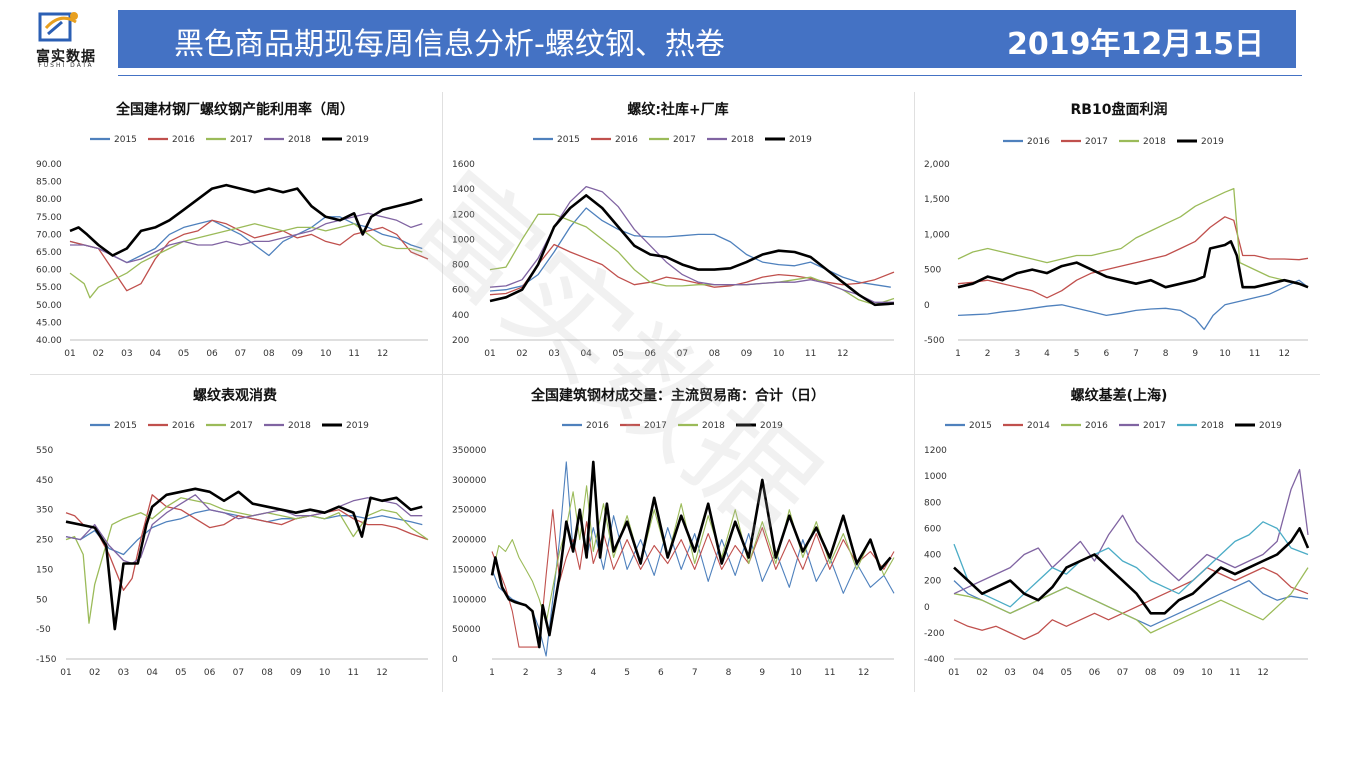 Image resolution: width=1350 pixels, height=759 pixels. Describe the element at coordinates (44, 570) in the screenshot. I see `y-tick-label: 150` at that location.